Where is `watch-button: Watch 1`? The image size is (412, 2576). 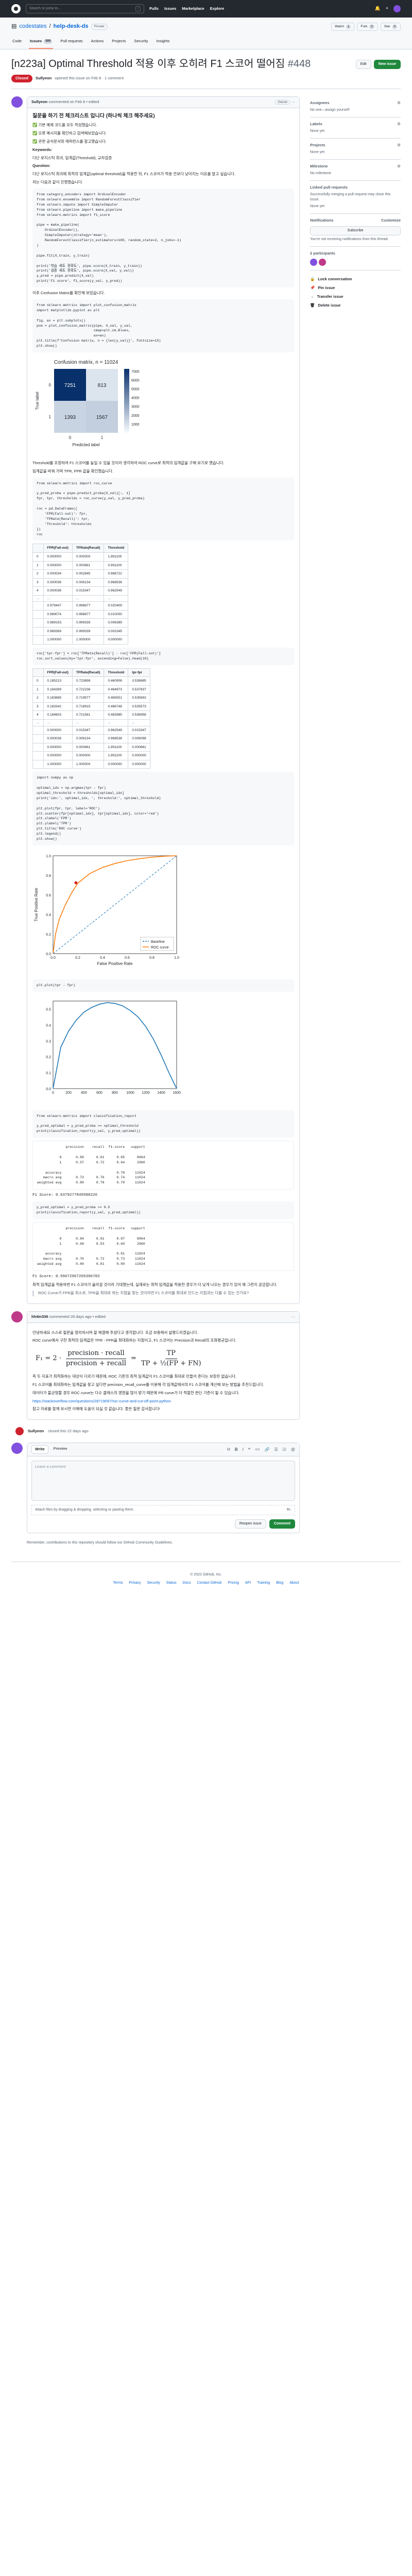 watch-button: Watch 1 is located at coordinates (343, 27).